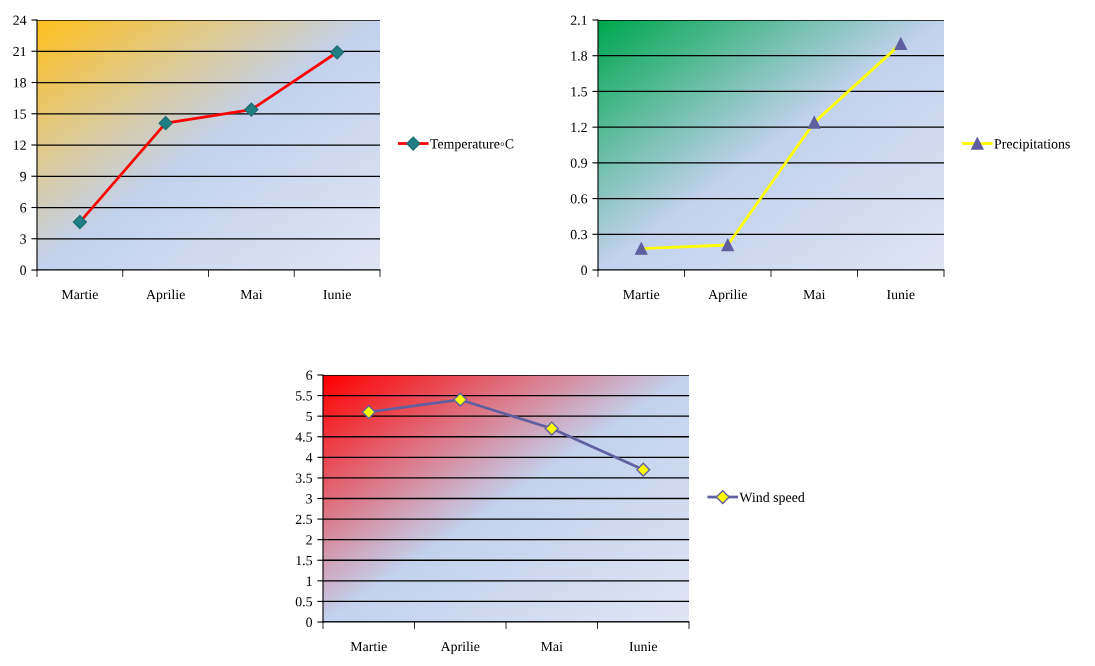  Describe the element at coordinates (309, 458) in the screenshot. I see `y-tick-label: 4` at that location.